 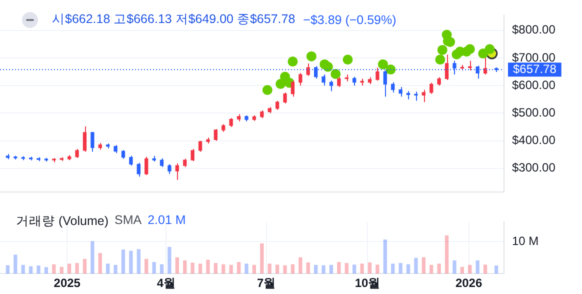 What do you see at coordinates (349, 19) in the screenshot?
I see `annotation: −$3.89 (−0.59%)` at bounding box center [349, 19].